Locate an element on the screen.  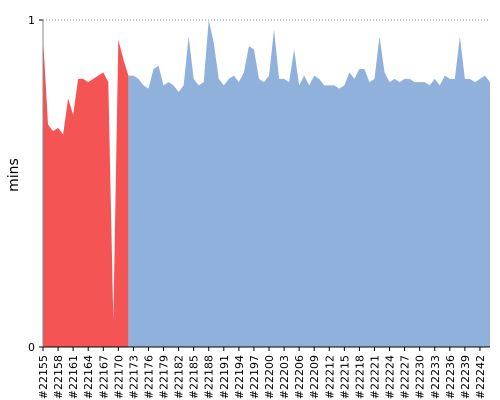
x-tick-label: #22215 is located at coordinates (344, 377).